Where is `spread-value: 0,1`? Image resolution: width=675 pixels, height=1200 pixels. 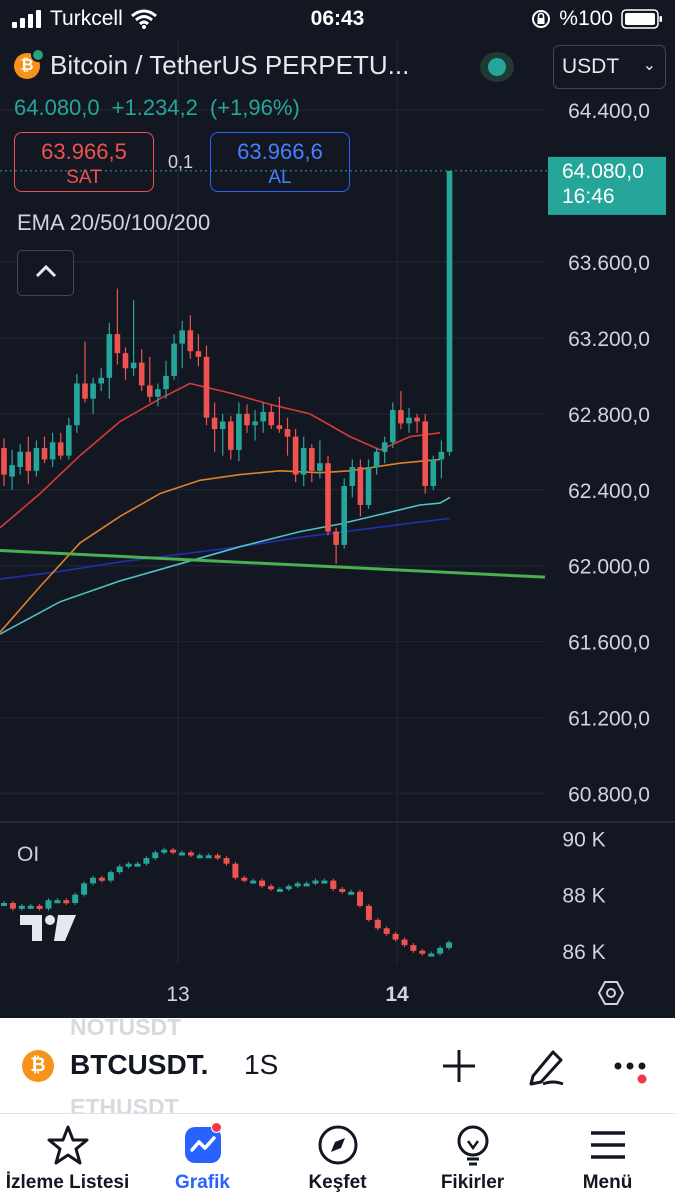
spread-value: 0,1 is located at coordinates (181, 162).